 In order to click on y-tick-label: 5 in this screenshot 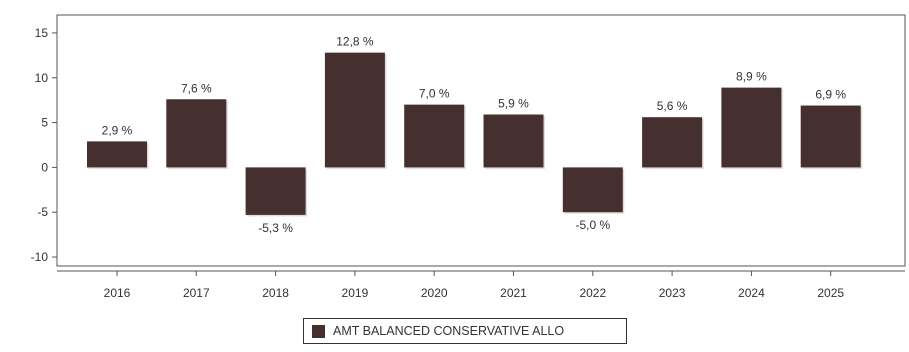, I will do `click(44, 123)`.